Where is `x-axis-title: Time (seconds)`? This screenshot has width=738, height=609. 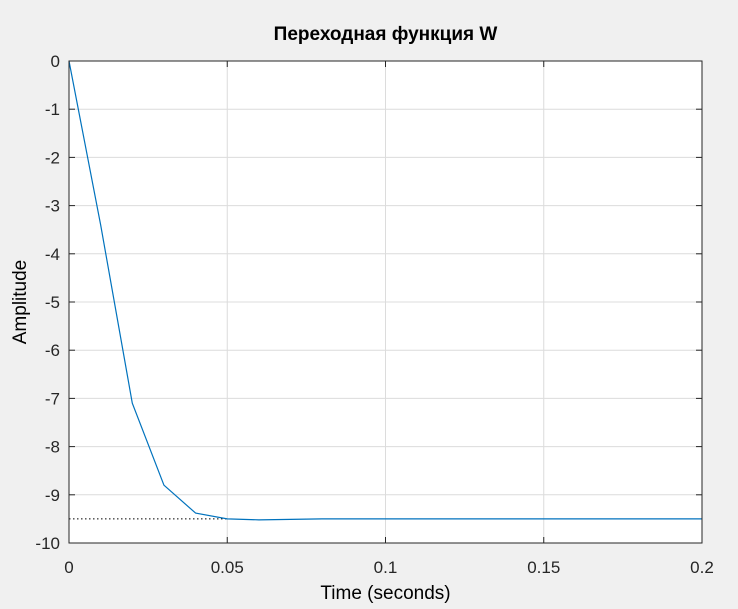
x-axis-title: Time (seconds) is located at coordinates (385, 593).